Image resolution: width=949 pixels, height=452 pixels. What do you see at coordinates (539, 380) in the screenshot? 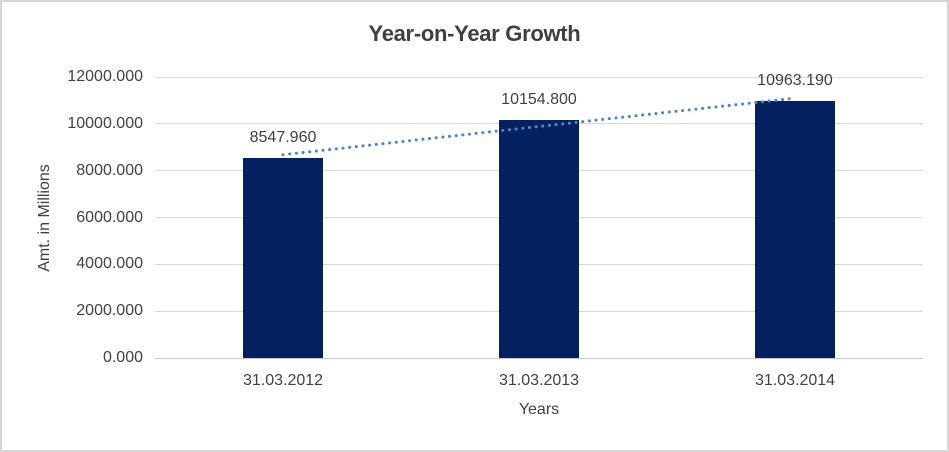
I see `x-tick-label: 31.03.2013` at bounding box center [539, 380].